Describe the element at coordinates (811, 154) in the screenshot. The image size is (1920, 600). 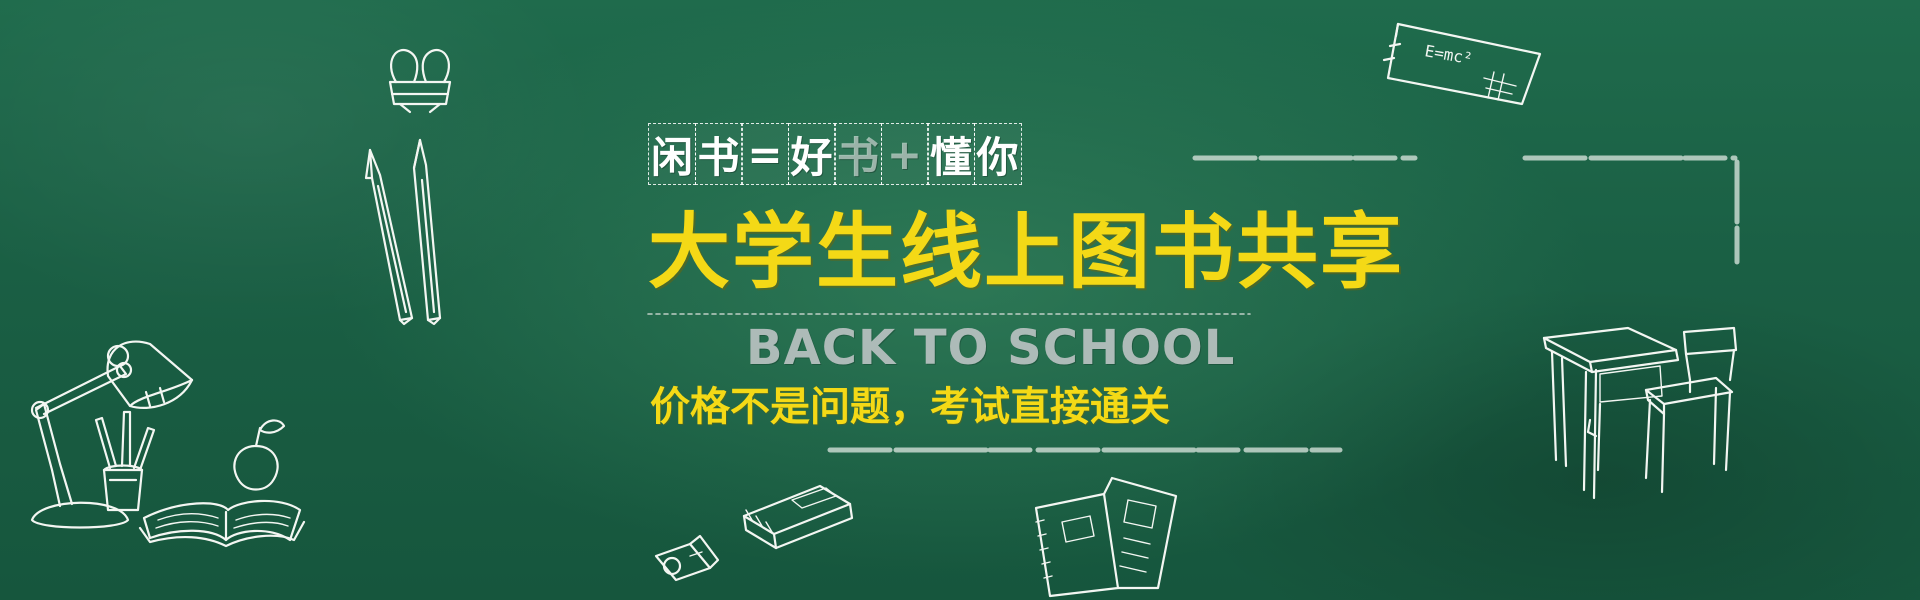
I see `tagline-char: 好` at that location.